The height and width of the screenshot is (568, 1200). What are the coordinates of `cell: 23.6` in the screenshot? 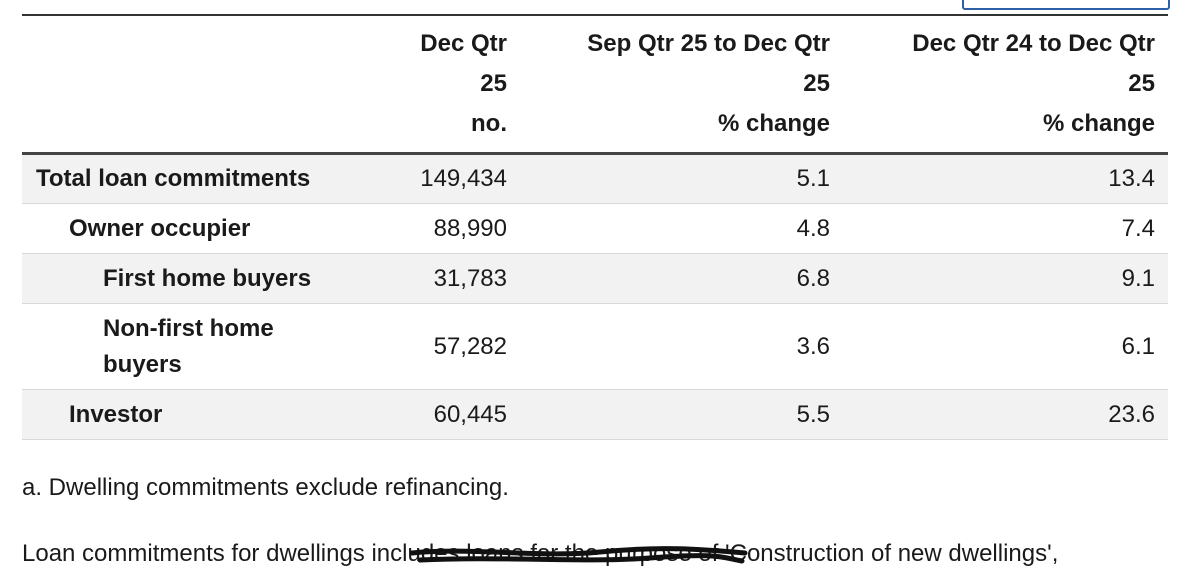 It's located at (1131, 414).